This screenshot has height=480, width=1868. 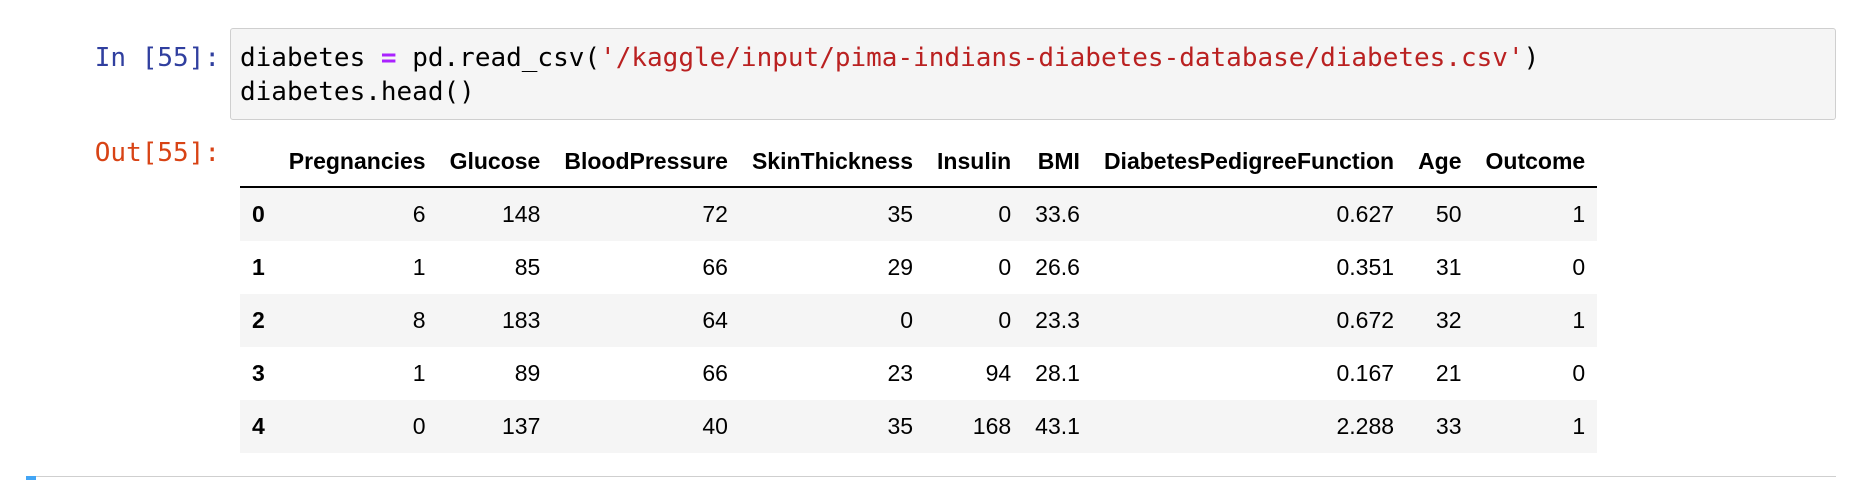 I want to click on table-row: 0 6 148 72 35 0 33.6 0.627 50 1, so click(x=919, y=214).